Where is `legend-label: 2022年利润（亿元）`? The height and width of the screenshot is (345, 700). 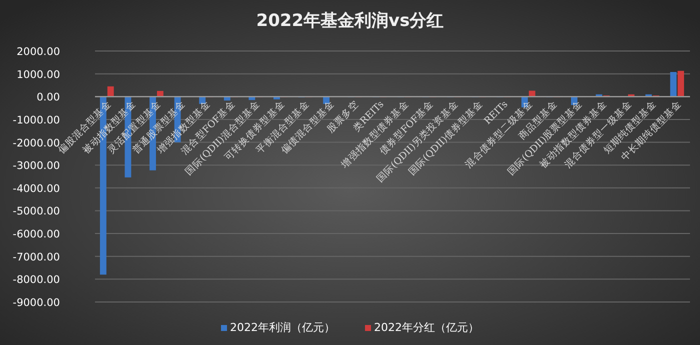 legend-label: 2022年利润（亿元） is located at coordinates (282, 327).